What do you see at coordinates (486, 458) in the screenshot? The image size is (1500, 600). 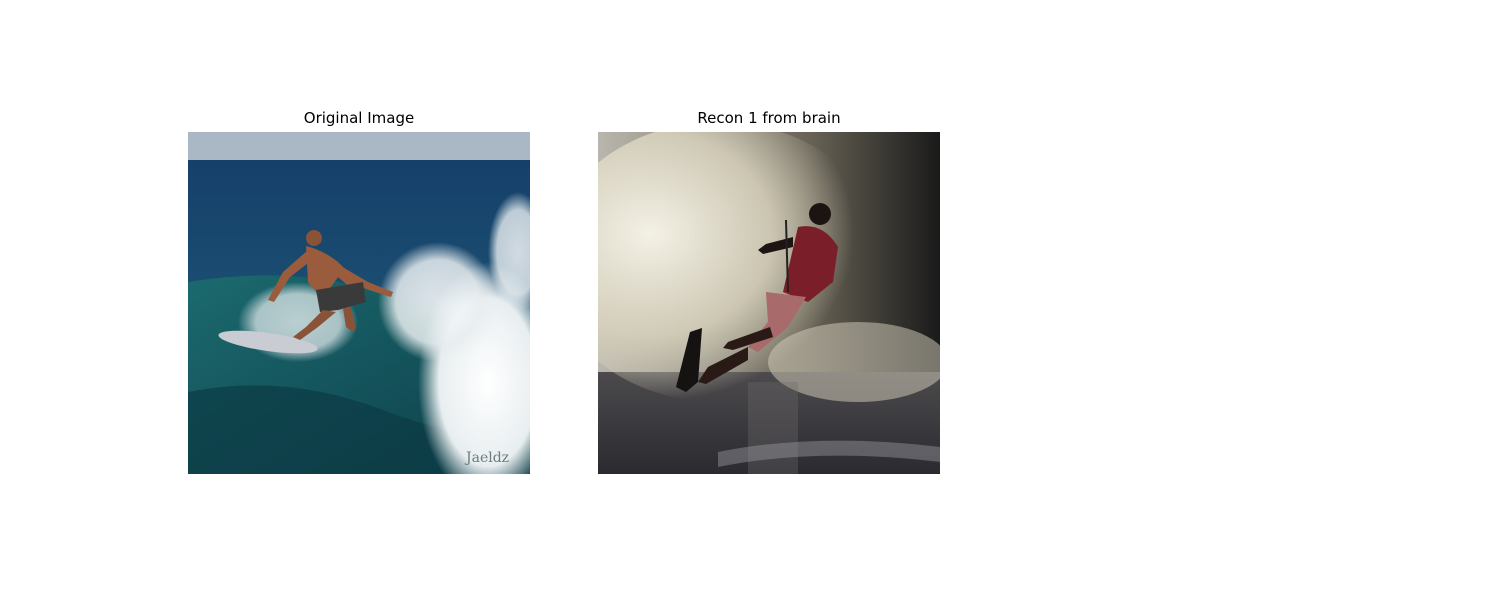 I see `watermark-text: Jaeldz` at bounding box center [486, 458].